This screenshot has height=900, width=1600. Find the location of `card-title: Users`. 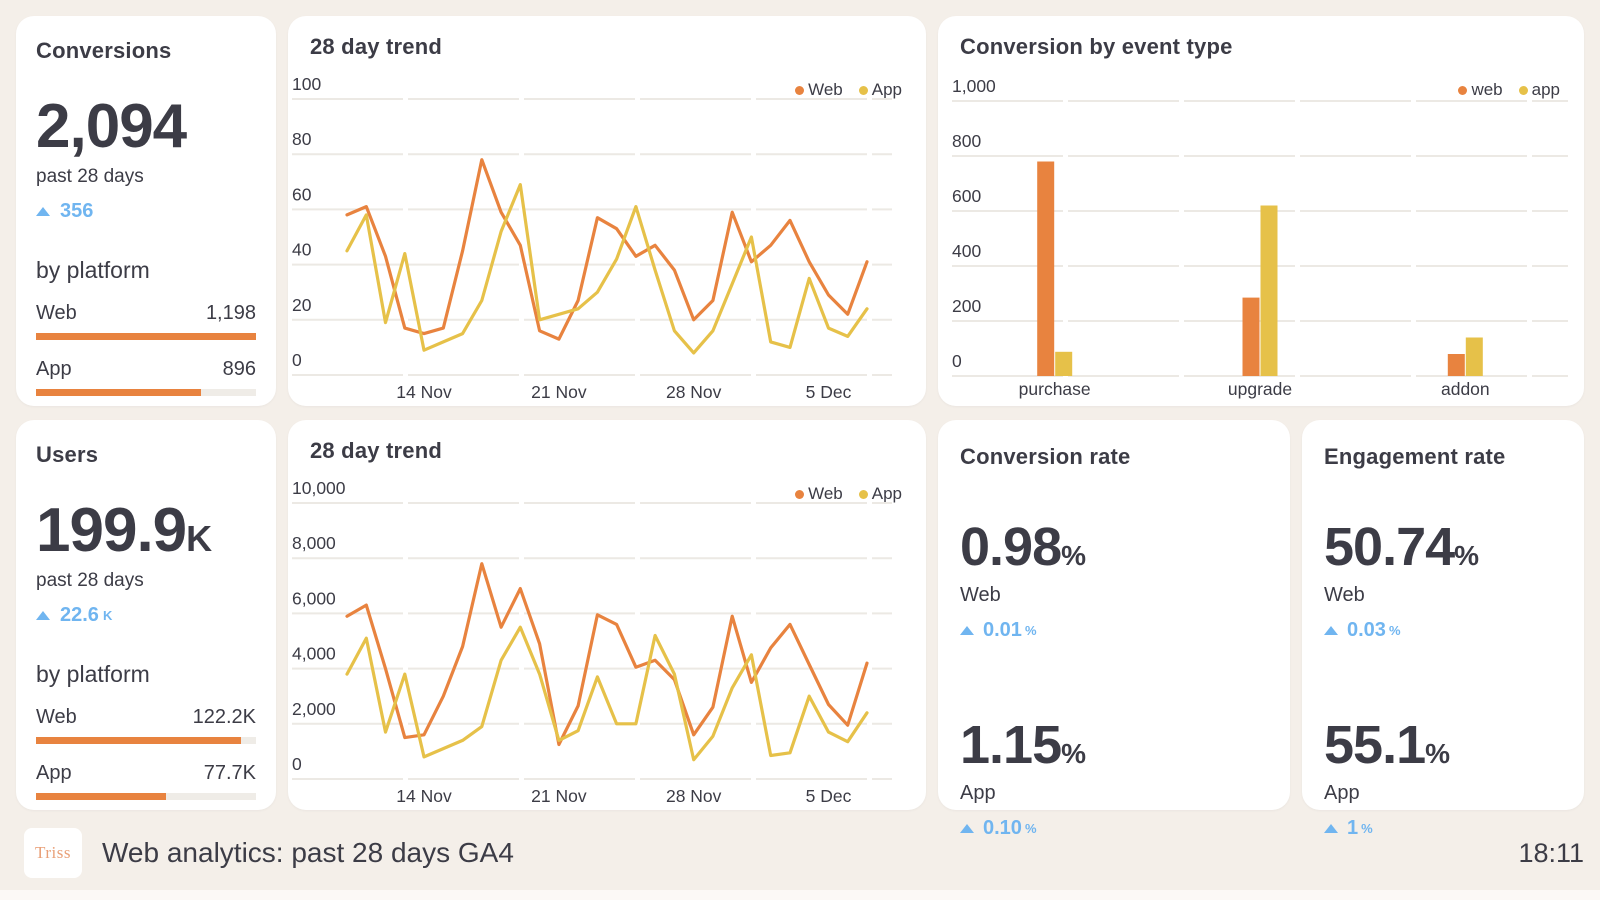

card-title: Users is located at coordinates (67, 454).